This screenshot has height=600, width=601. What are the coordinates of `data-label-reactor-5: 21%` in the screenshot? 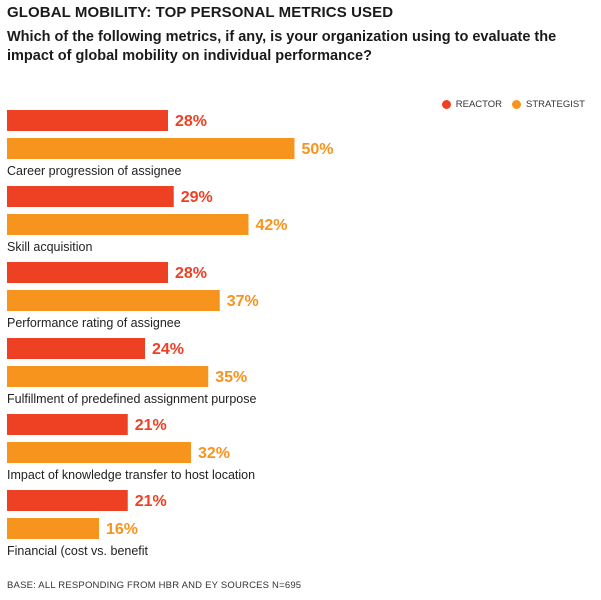 It's located at (151, 501).